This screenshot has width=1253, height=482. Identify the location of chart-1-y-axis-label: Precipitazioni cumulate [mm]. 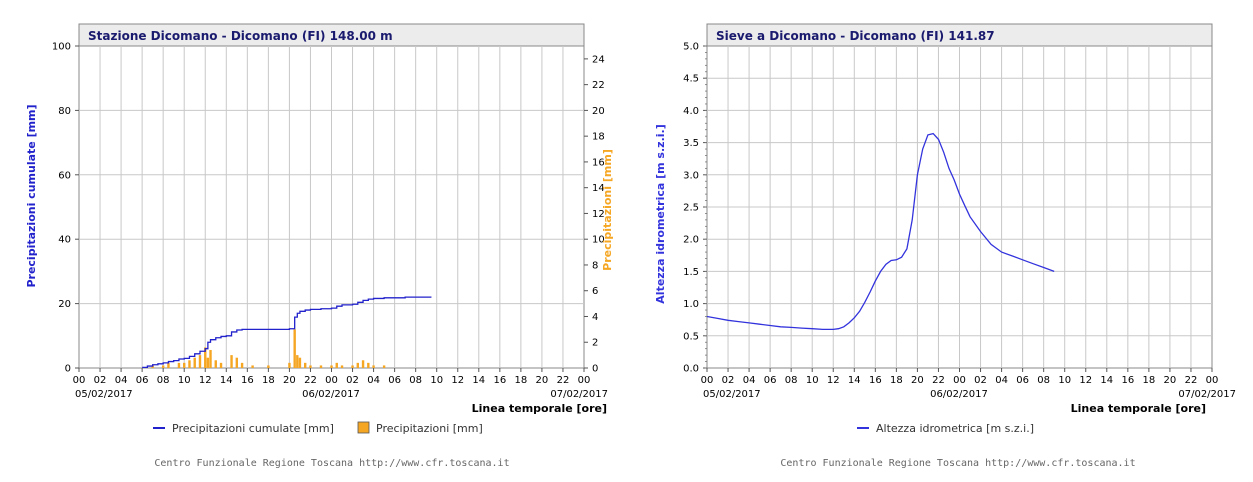
(31, 195).